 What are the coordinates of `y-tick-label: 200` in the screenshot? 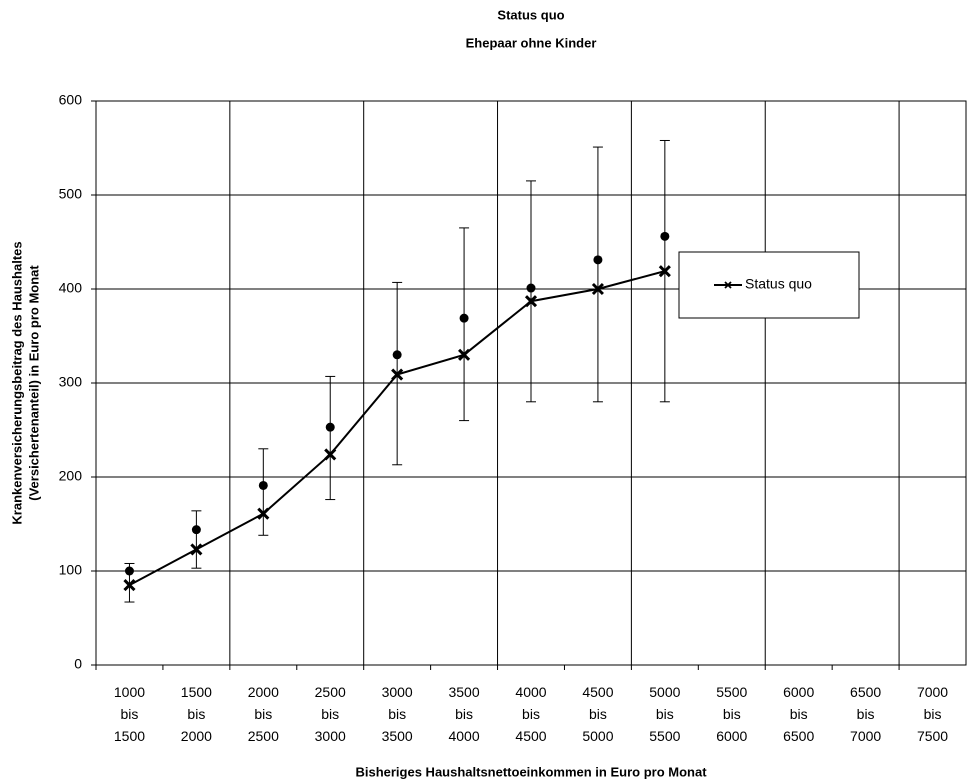 It's located at (71, 476).